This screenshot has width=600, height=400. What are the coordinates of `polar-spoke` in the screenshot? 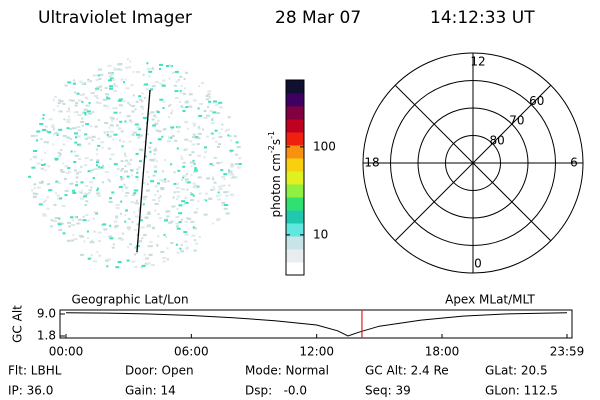 It's located at (473, 163).